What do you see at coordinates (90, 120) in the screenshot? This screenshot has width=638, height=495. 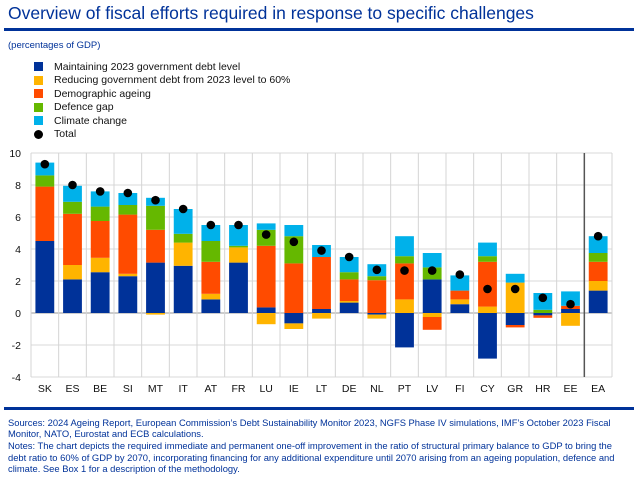 I see `legend-label: Climate change` at bounding box center [90, 120].